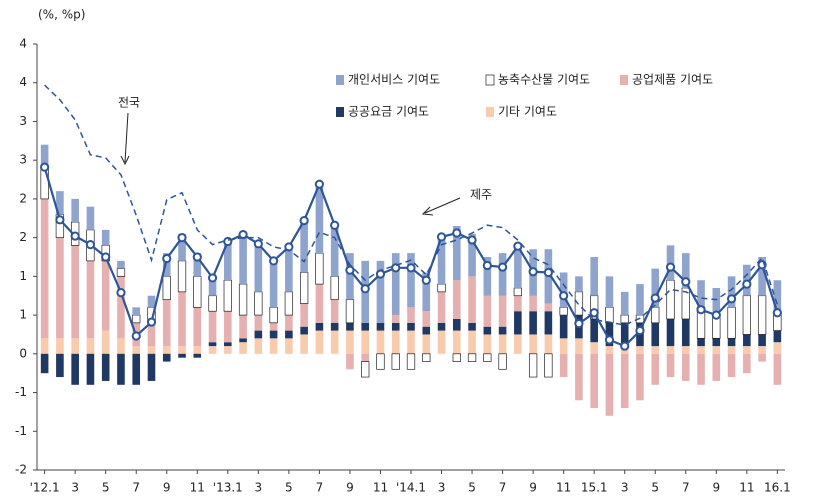 The height and width of the screenshot is (499, 813). What do you see at coordinates (777, 488) in the screenshot?
I see `x-tick-label: 16.1` at bounding box center [777, 488].